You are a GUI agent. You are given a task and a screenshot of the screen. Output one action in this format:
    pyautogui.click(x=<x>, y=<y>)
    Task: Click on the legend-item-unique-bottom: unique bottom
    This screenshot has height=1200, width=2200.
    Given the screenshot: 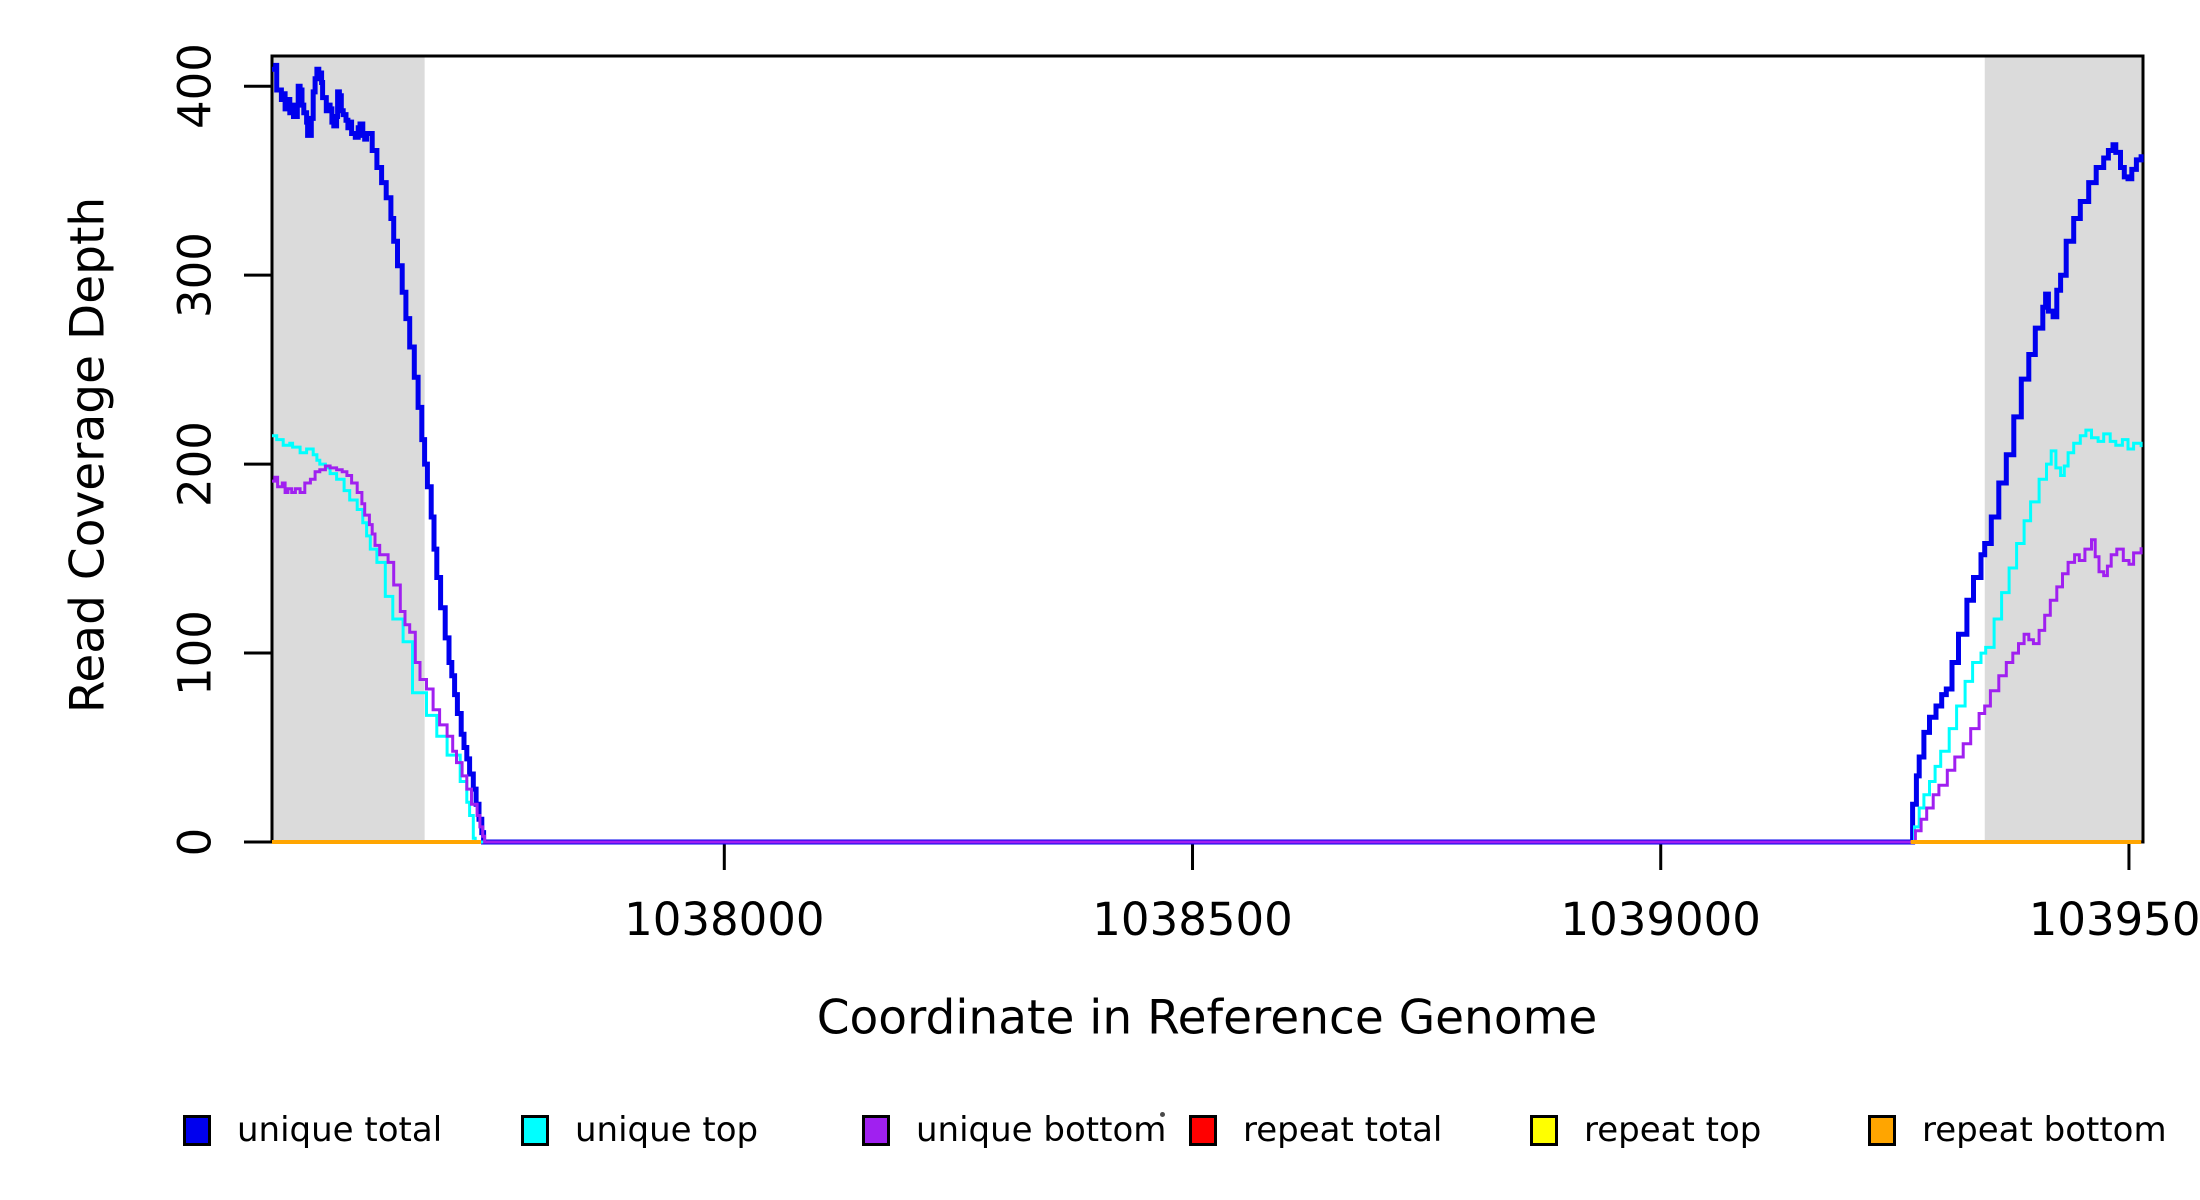 What is the action you would take?
    pyautogui.click(x=1014, y=1130)
    